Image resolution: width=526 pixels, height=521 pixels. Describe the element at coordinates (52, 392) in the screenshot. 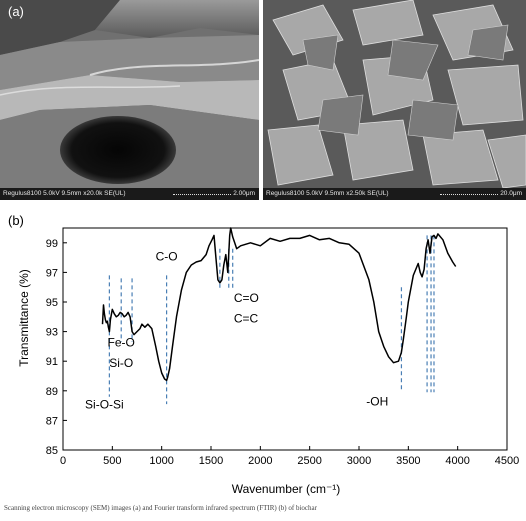

I see `y-tick-label: 89` at that location.